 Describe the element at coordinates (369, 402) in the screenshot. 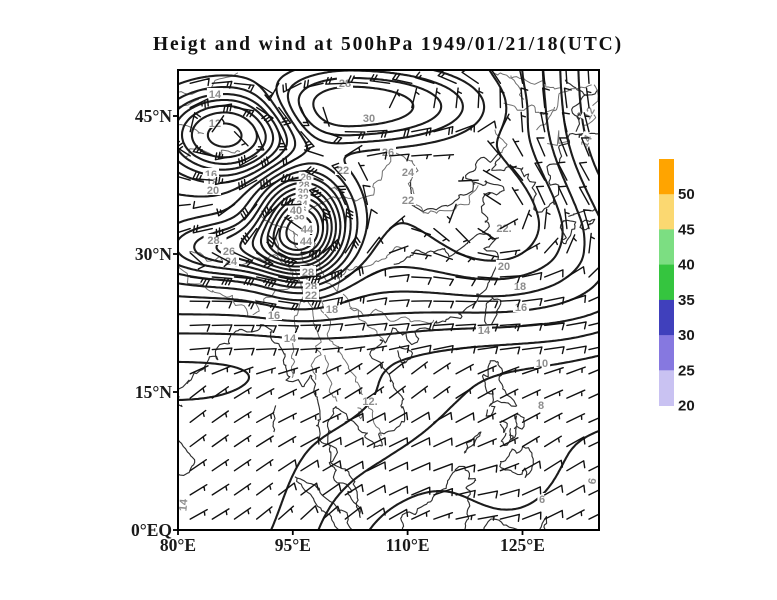

I see `svg-text: 12.` at that location.